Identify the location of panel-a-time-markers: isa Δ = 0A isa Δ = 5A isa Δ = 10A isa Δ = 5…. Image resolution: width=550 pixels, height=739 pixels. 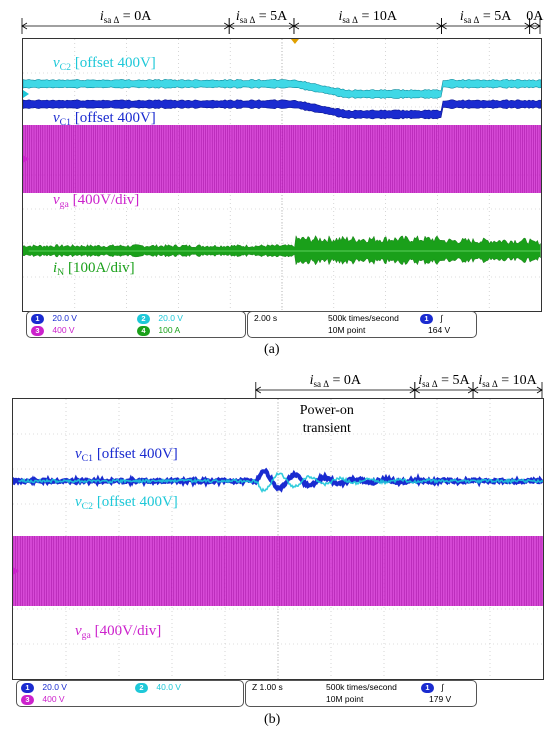
(282, 21).